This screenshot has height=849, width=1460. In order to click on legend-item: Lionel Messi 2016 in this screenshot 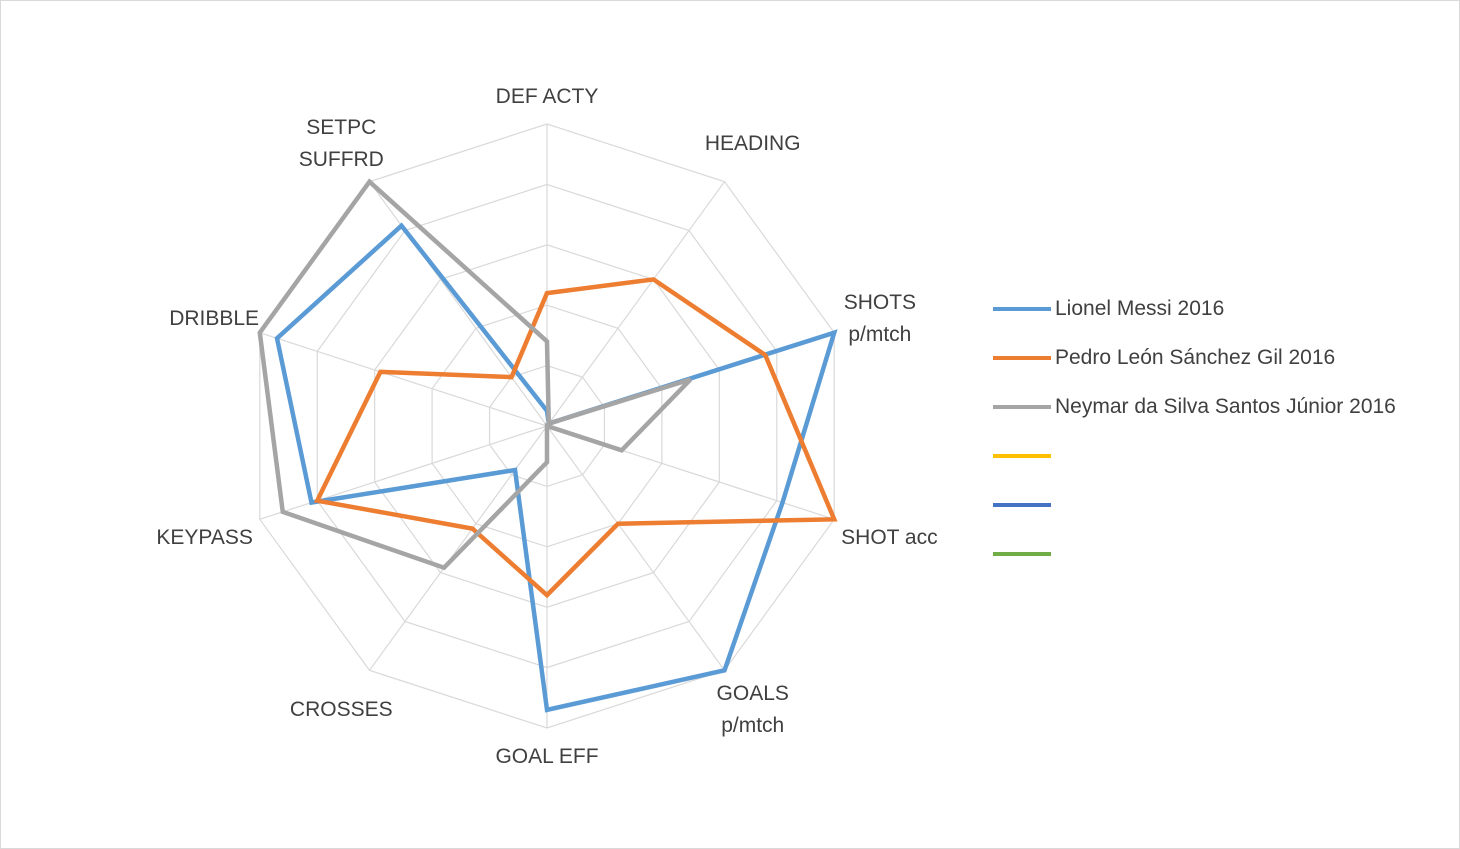, I will do `click(1194, 308)`.